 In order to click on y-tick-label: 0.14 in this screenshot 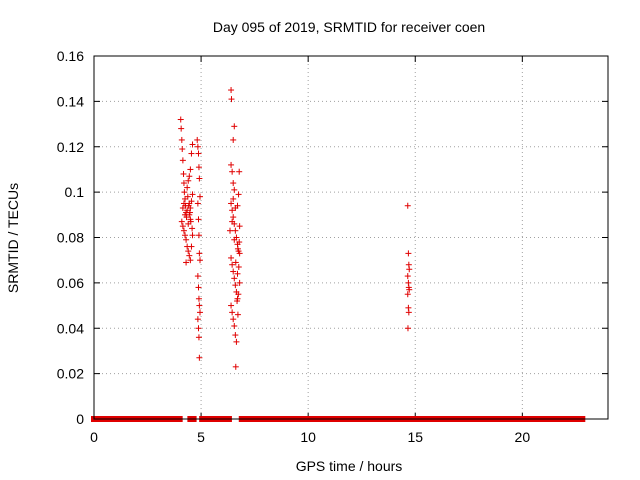, I will do `click(70, 101)`.